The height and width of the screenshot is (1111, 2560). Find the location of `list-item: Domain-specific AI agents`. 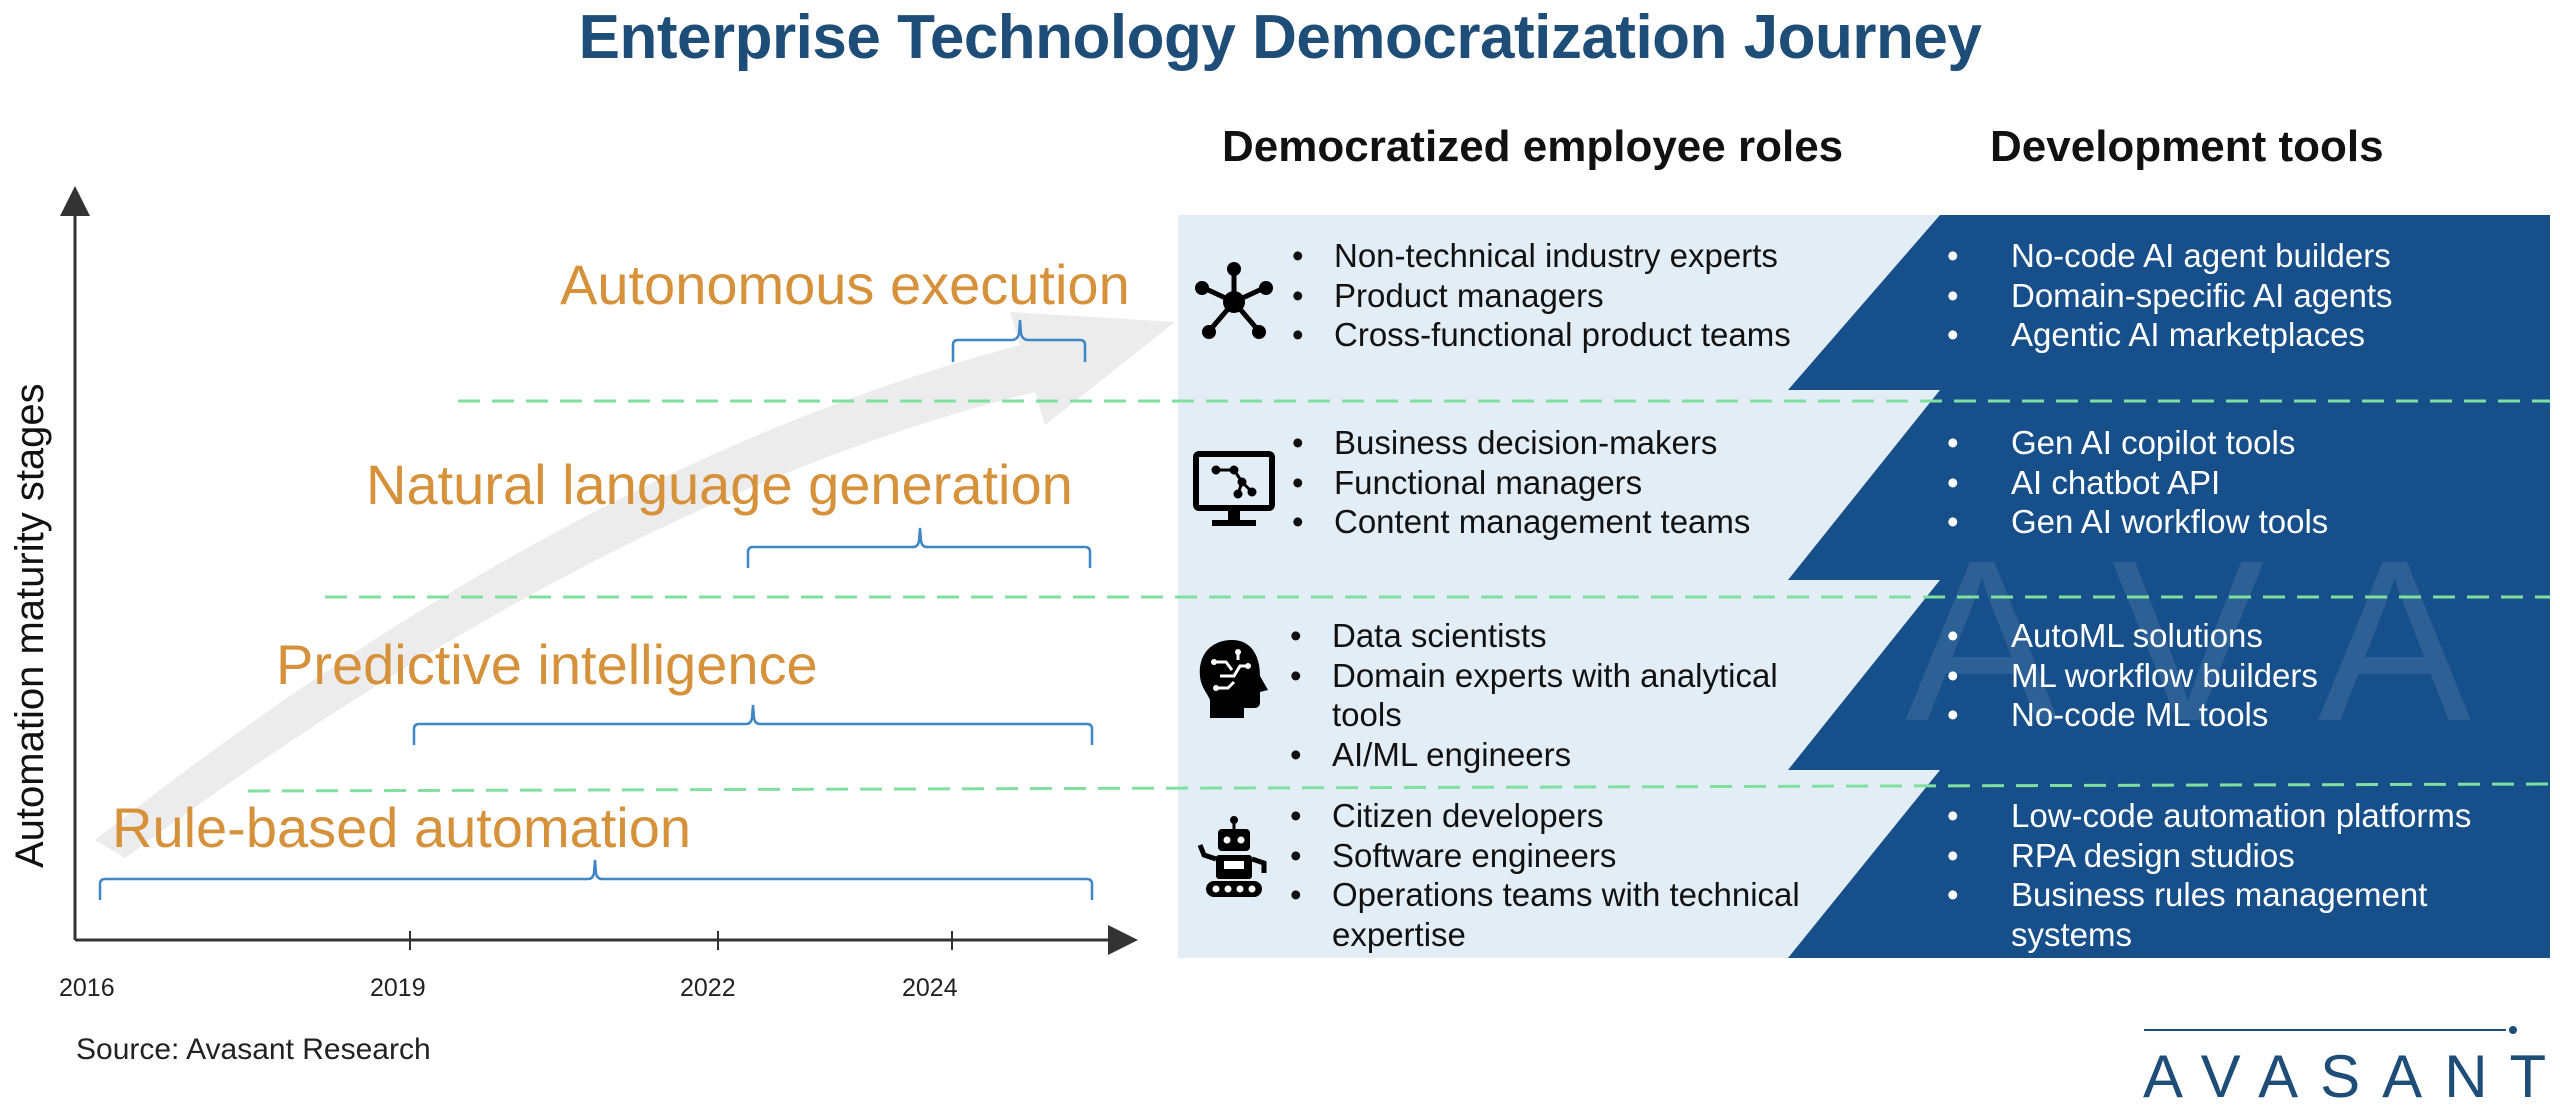

list-item: Domain-specific AI agents is located at coordinates (2170, 296).